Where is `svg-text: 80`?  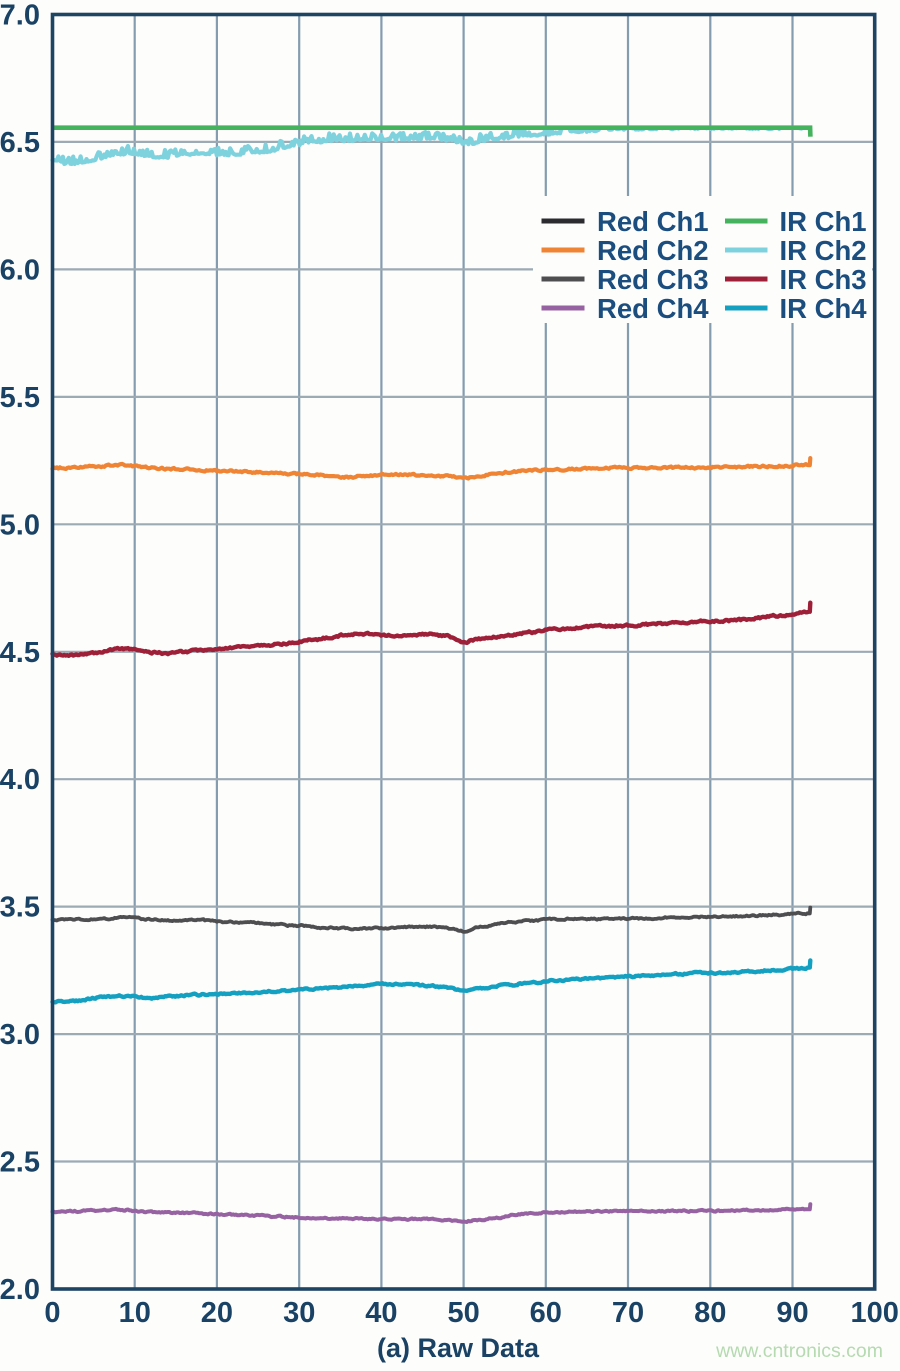
svg-text: 80 is located at coordinates (710, 1313).